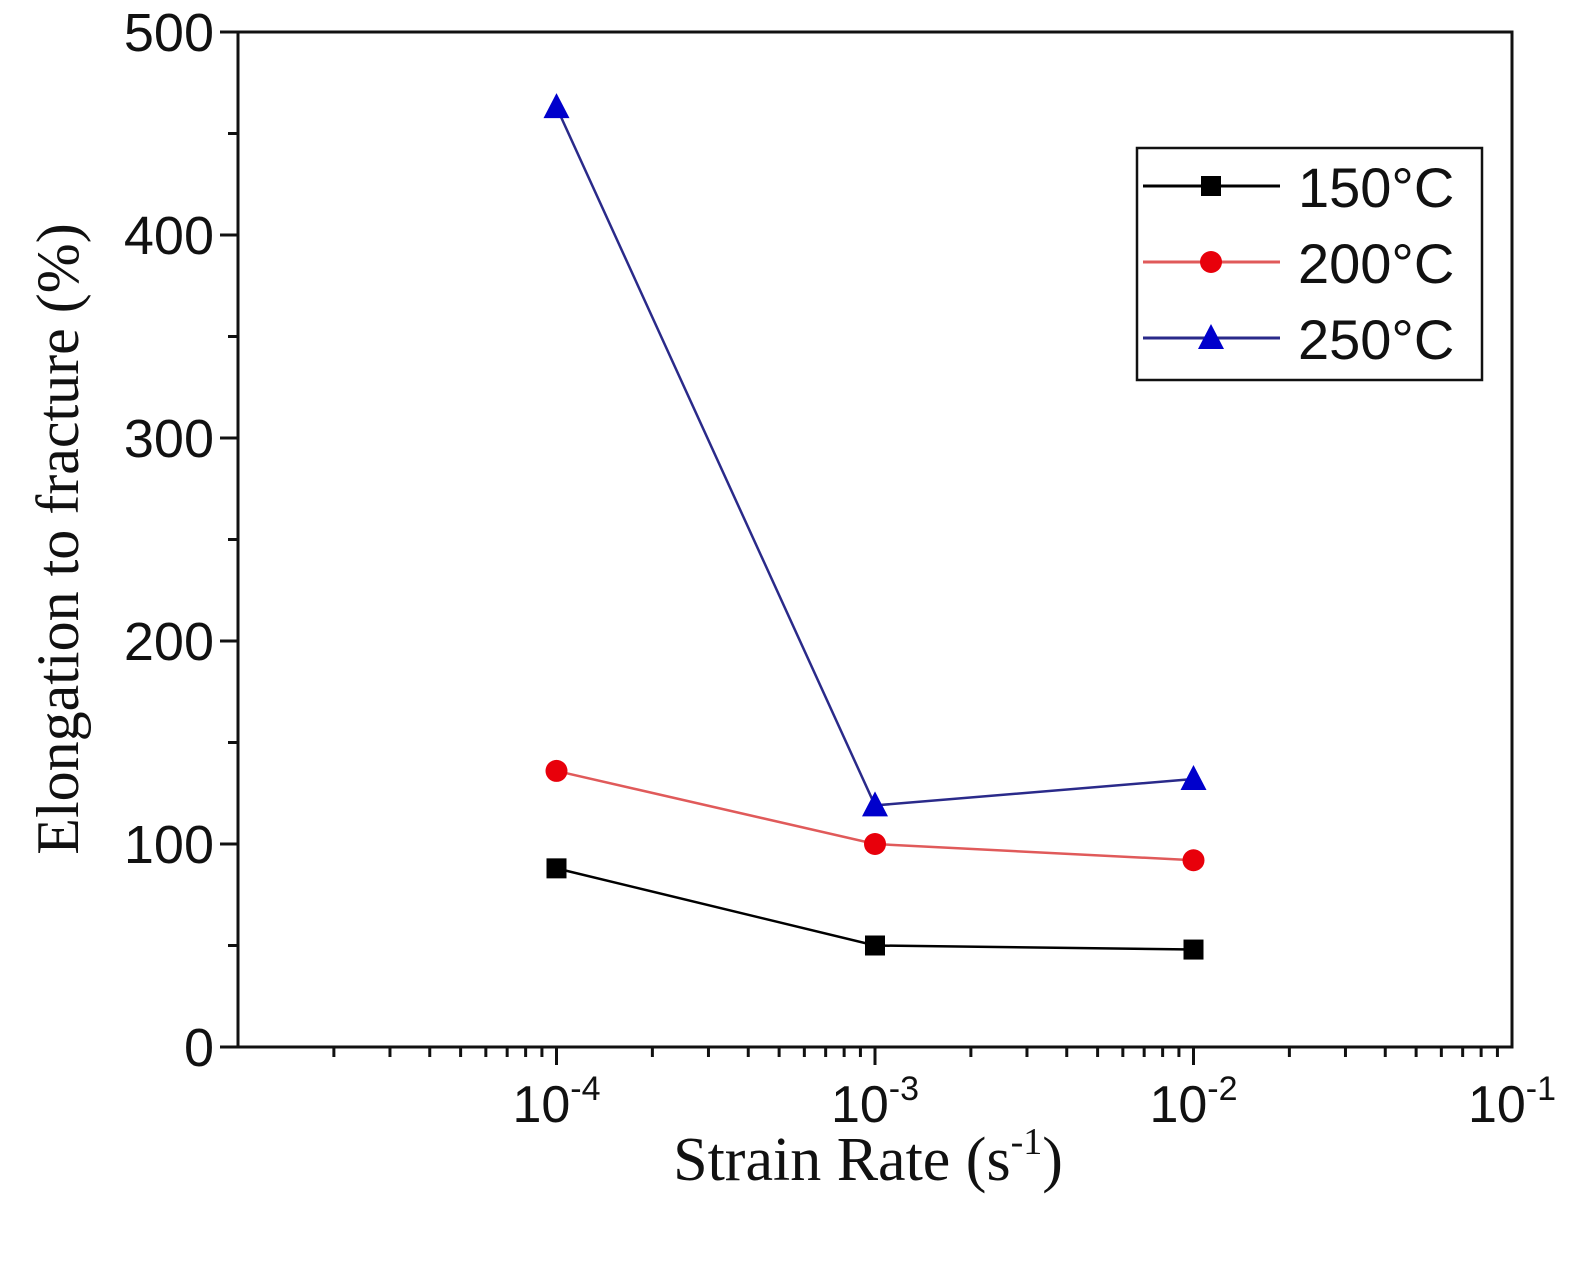  I want to click on y-tick-label: 400, so click(169, 236).